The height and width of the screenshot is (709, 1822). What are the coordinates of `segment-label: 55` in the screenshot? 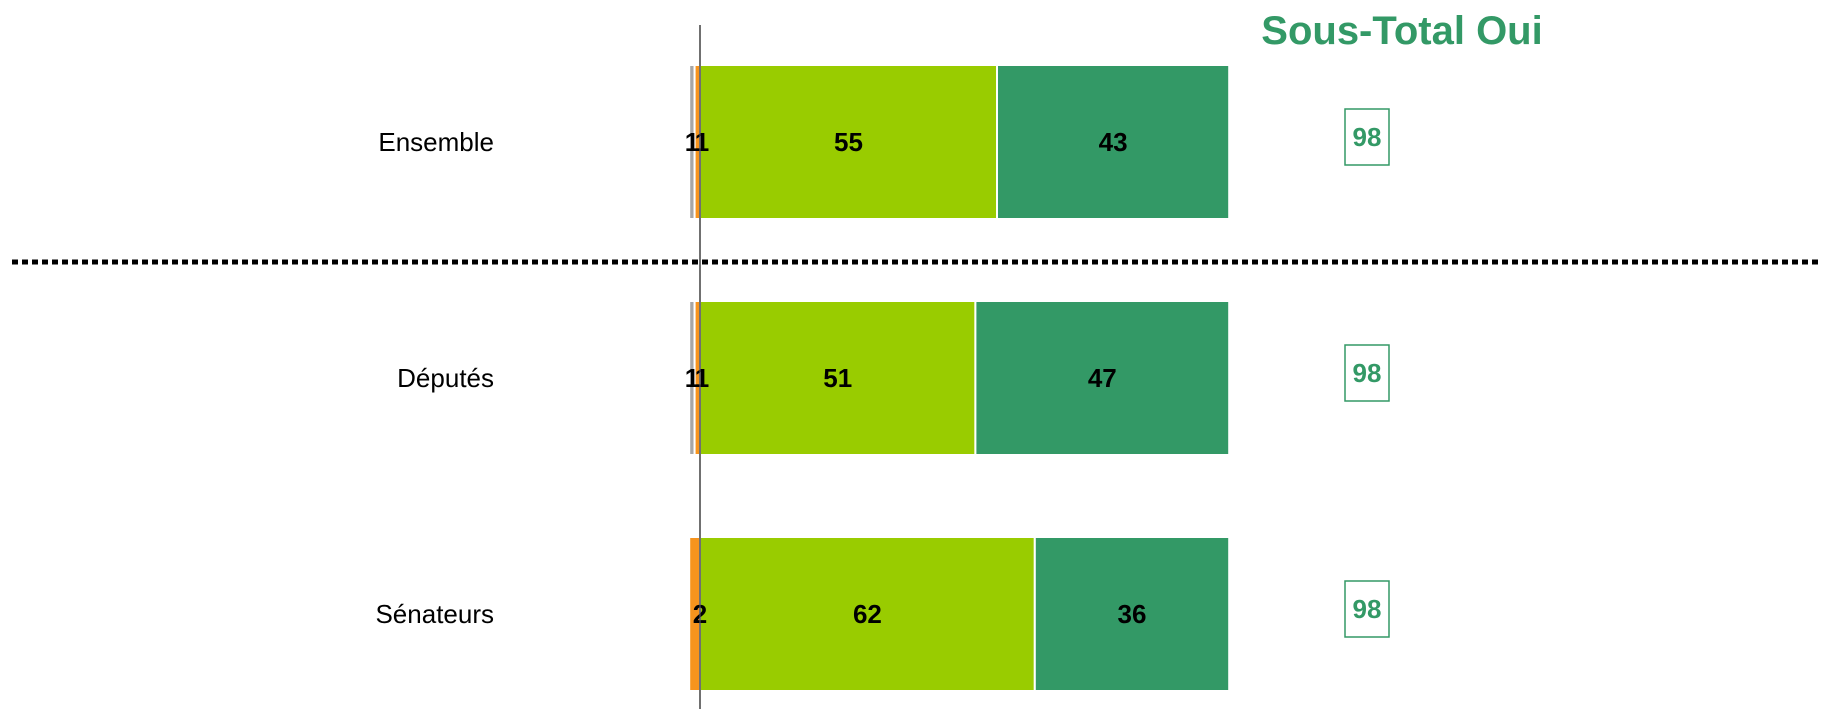 It's located at (848, 142).